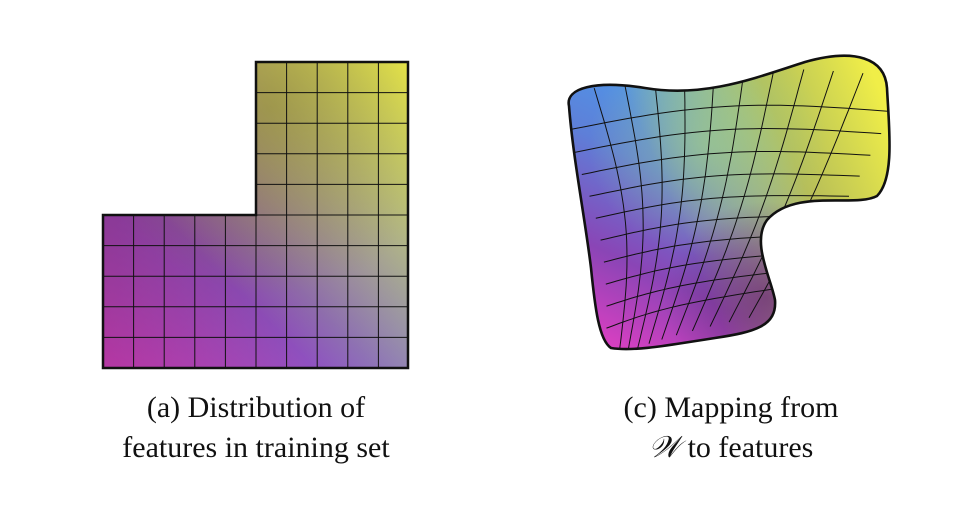  What do you see at coordinates (256, 447) in the screenshot?
I see `caption-a-line-2: features in training set` at bounding box center [256, 447].